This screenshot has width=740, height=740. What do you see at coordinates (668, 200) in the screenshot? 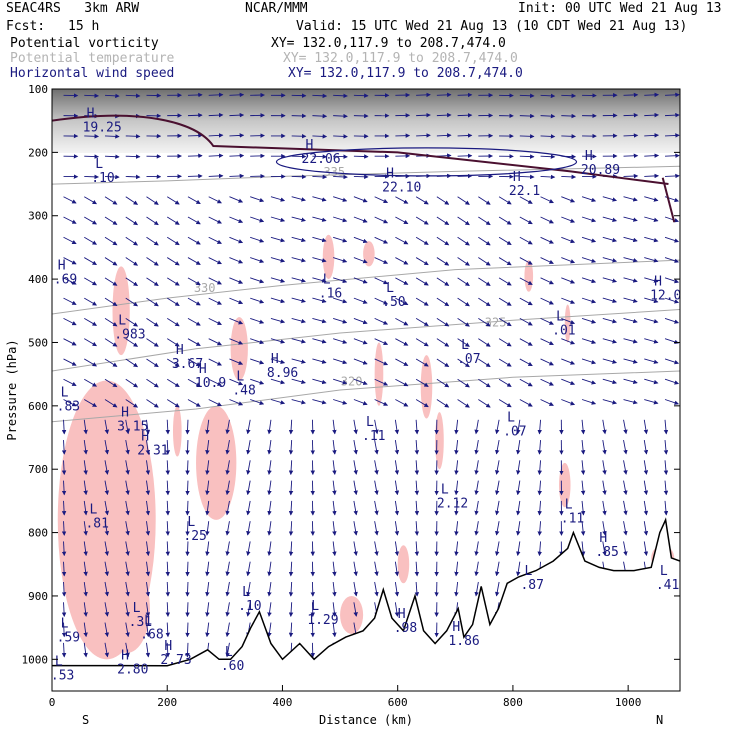
I see `tropopause-fold-contour` at bounding box center [668, 200].